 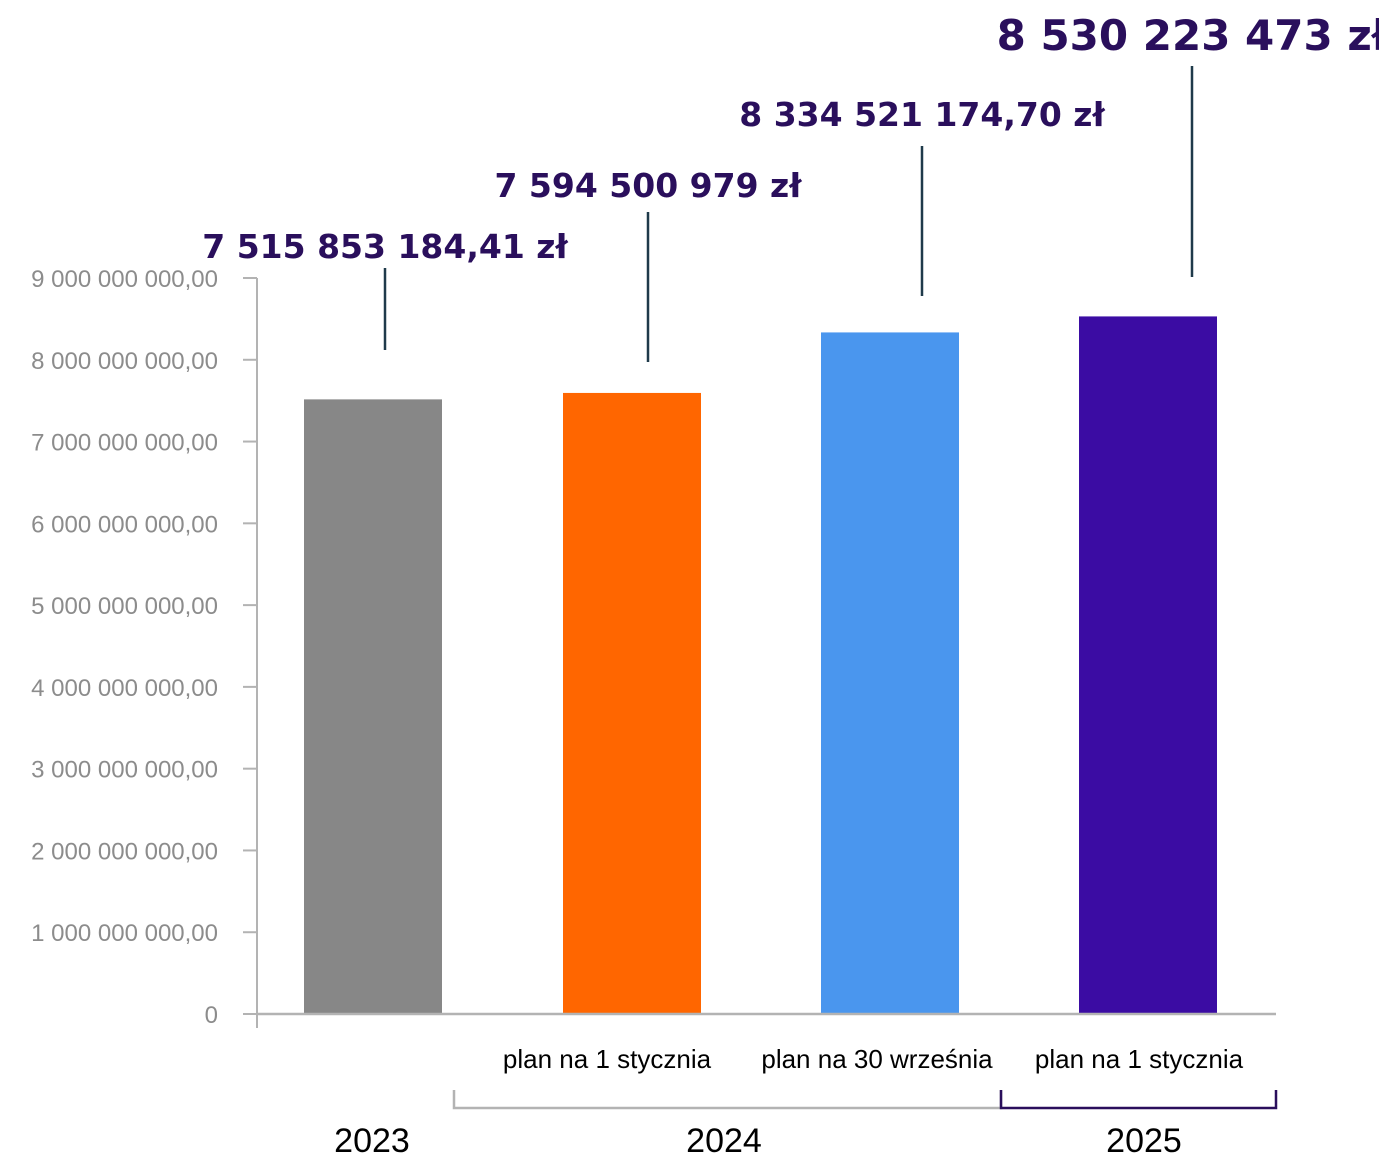 I want to click on y-tick-label: 8 000 000 000,00, so click(x=124, y=361).